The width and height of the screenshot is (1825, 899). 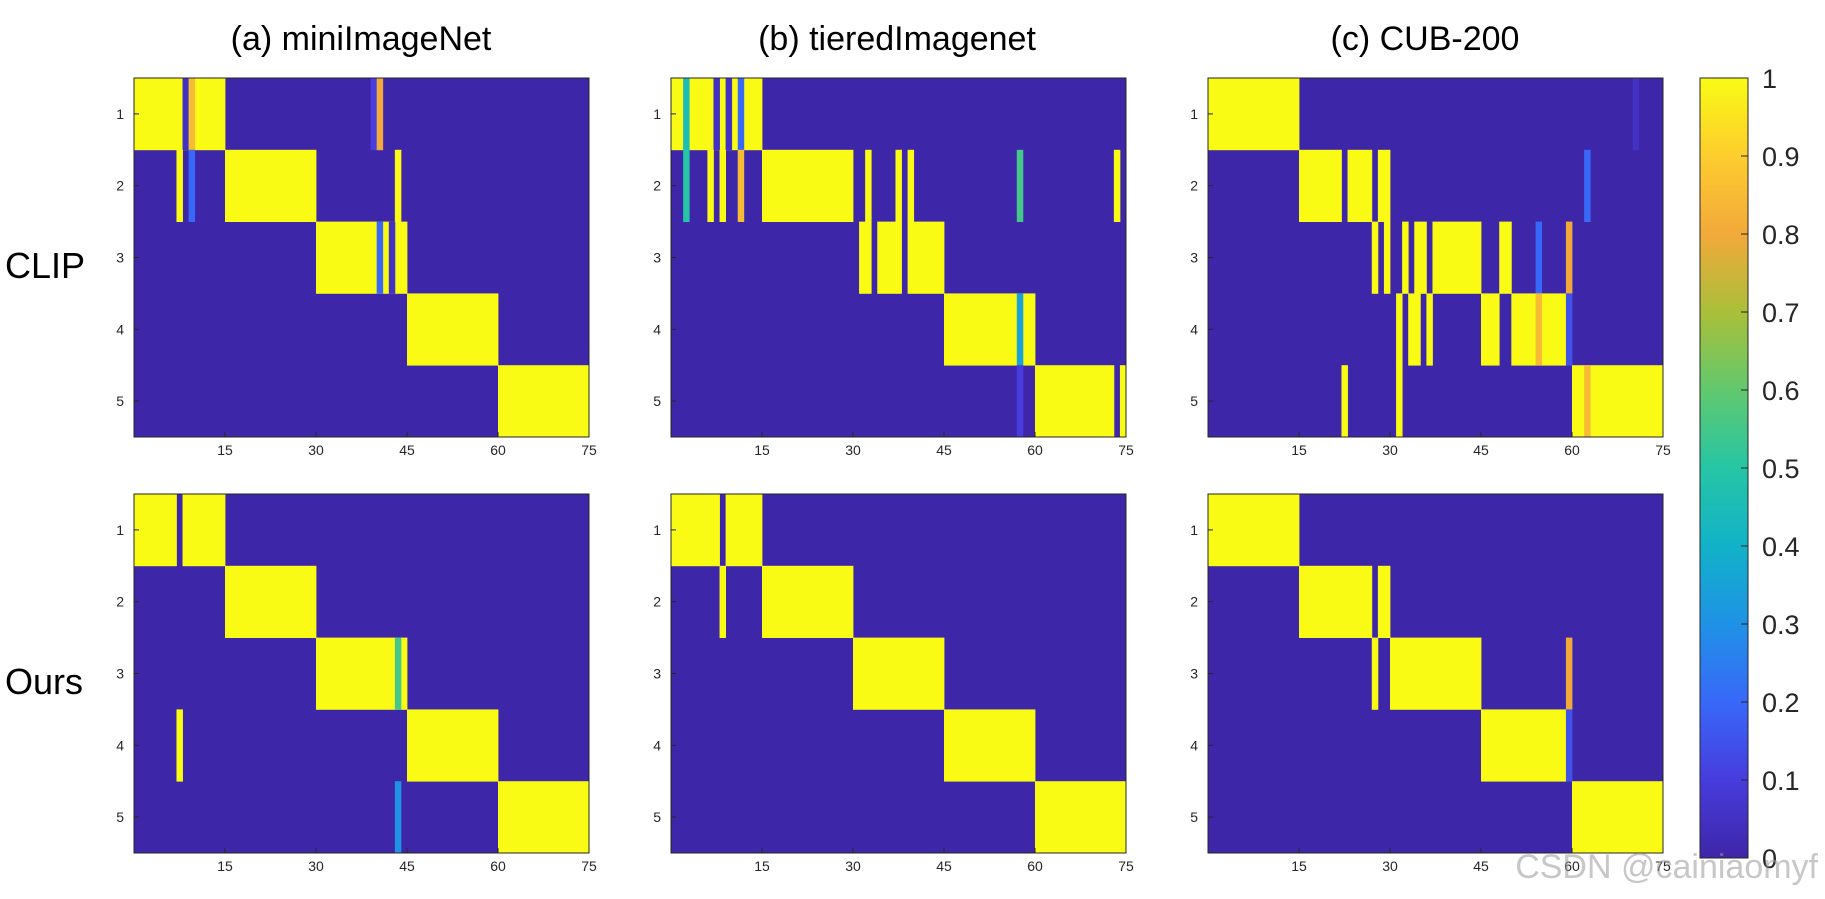 I want to click on colorbar-tick-label: 0.1, so click(x=1781, y=781).